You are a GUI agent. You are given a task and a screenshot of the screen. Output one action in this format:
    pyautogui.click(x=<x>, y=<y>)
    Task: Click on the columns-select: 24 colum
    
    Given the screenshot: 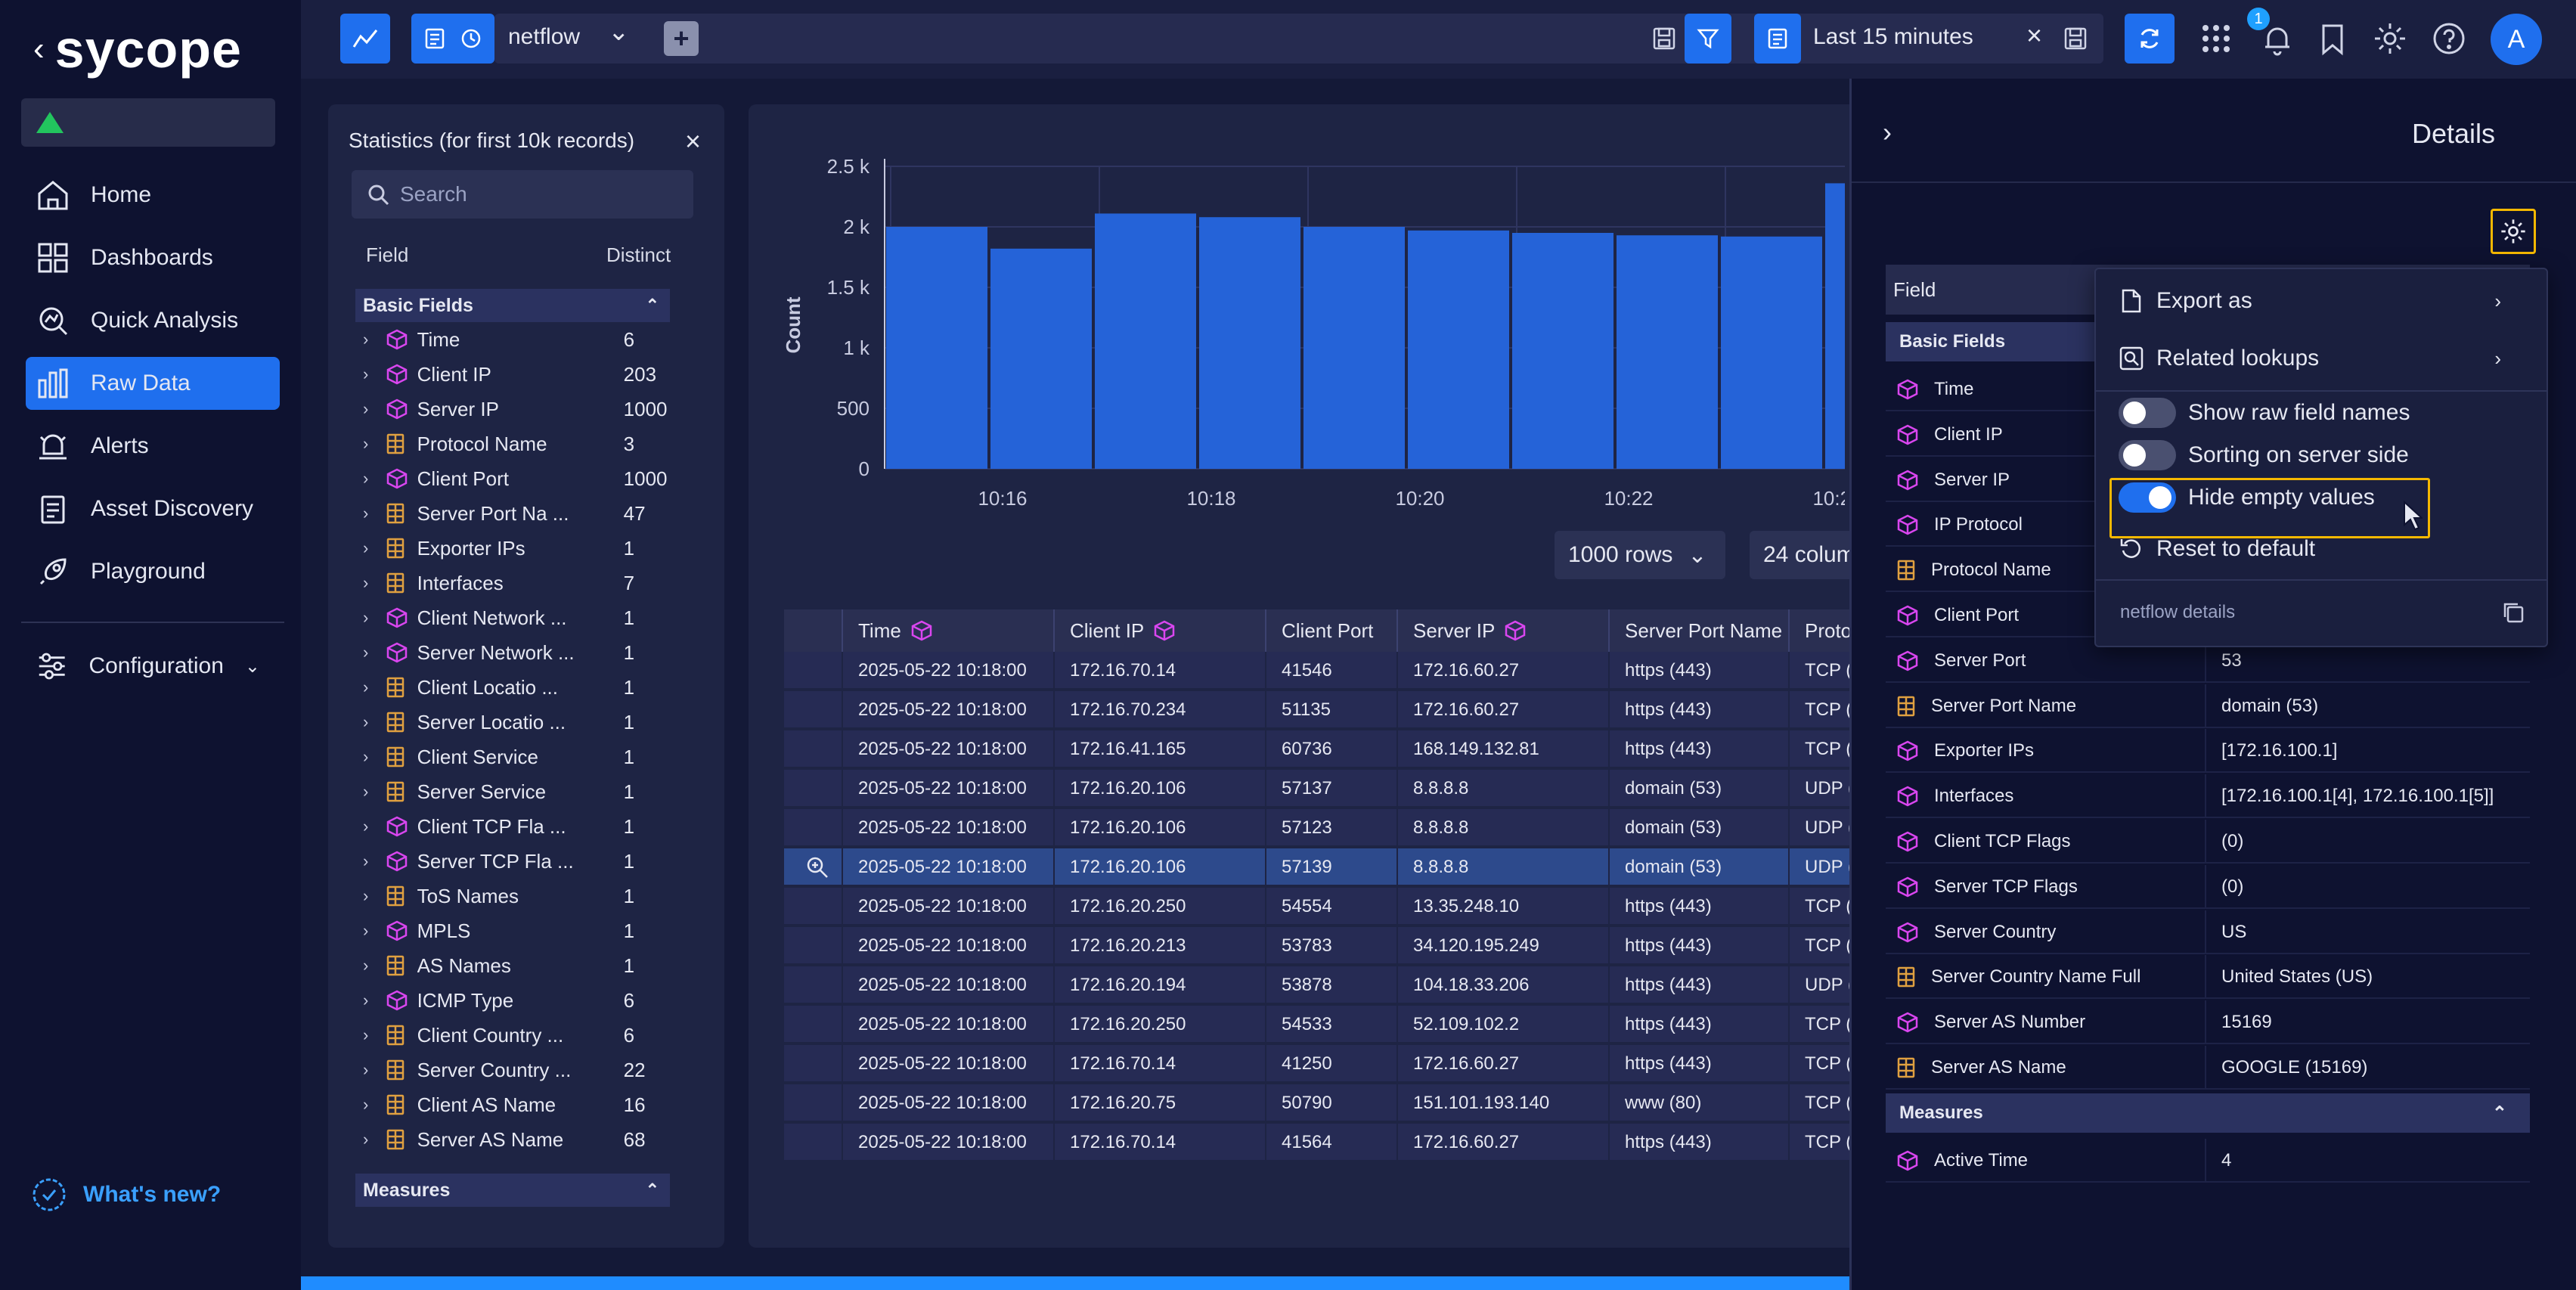 What is the action you would take?
    pyautogui.click(x=1803, y=555)
    